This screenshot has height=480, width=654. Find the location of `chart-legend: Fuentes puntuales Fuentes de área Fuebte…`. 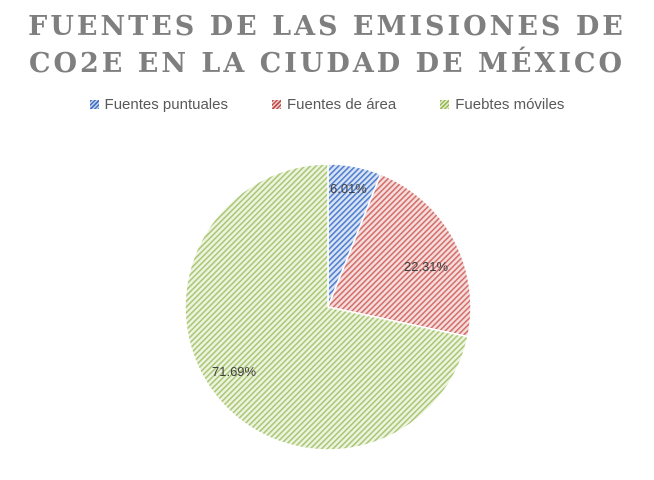

chart-legend: Fuentes puntuales Fuentes de área Fuebte… is located at coordinates (327, 104).